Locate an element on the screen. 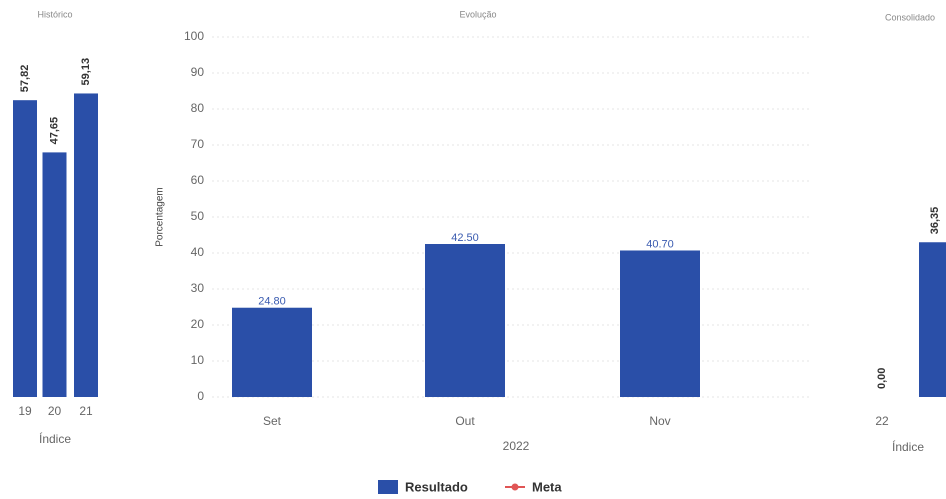 The image size is (946, 499). x-tick-label: 21 is located at coordinates (86, 411).